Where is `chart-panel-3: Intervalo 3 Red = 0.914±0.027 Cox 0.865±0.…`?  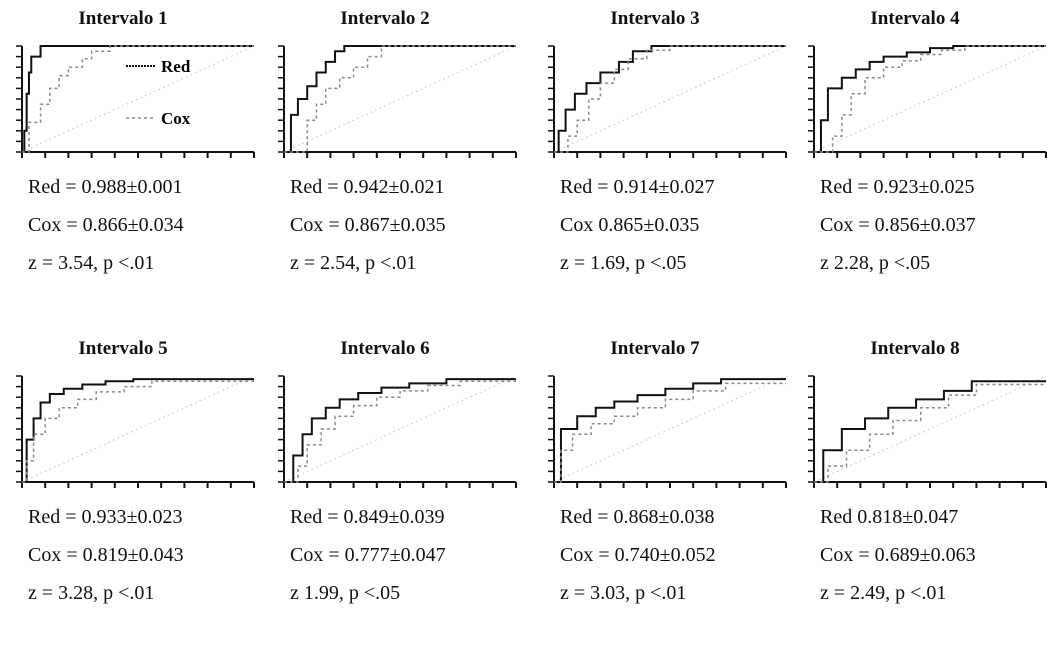 chart-panel-3: Intervalo 3 Red = 0.914±0.027 Cox 0.865±0.… is located at coordinates (665, 165).